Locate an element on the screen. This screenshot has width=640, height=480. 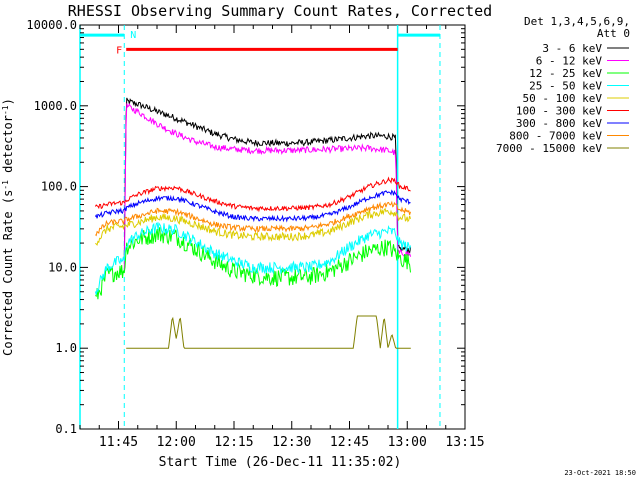
legend-entry-label: 300 - 800 keV is located at coordinates (559, 123).